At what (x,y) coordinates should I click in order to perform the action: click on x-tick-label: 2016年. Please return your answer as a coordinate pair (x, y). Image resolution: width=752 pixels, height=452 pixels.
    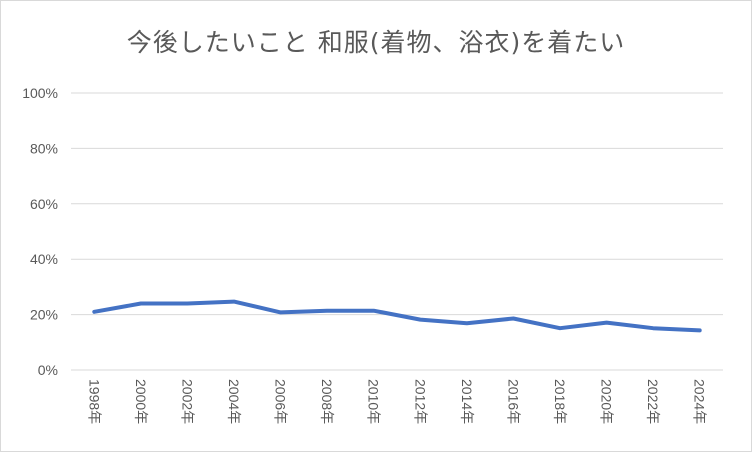
    Looking at the image, I should click on (513, 401).